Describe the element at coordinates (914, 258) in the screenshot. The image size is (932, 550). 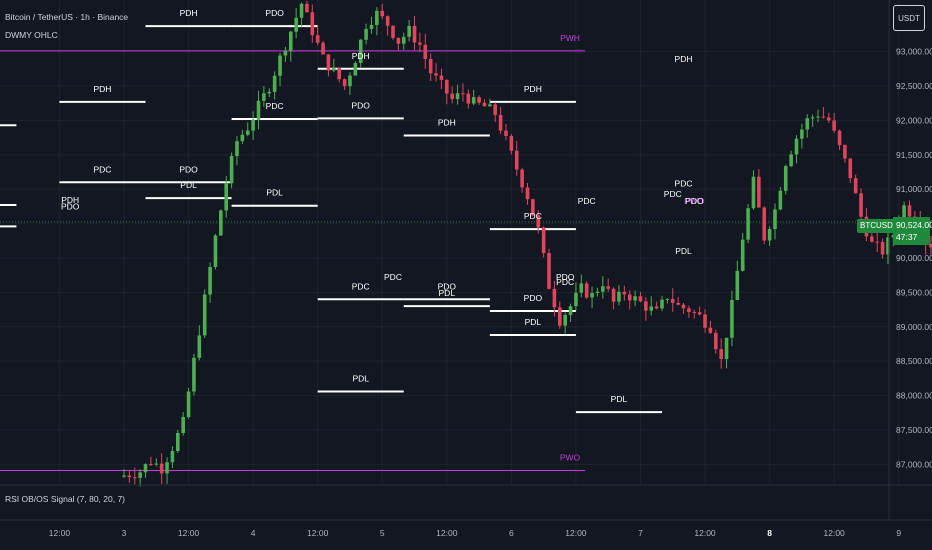
I see `price-tick-label: 90,000.00` at that location.